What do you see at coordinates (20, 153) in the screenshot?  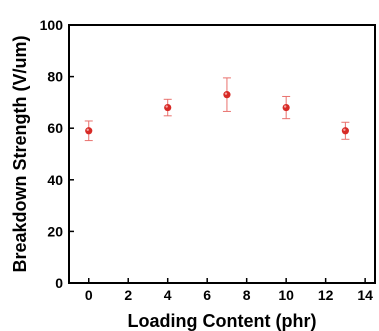 I see `y-axis-title: Breakdown Strength (V/um)` at bounding box center [20, 153].